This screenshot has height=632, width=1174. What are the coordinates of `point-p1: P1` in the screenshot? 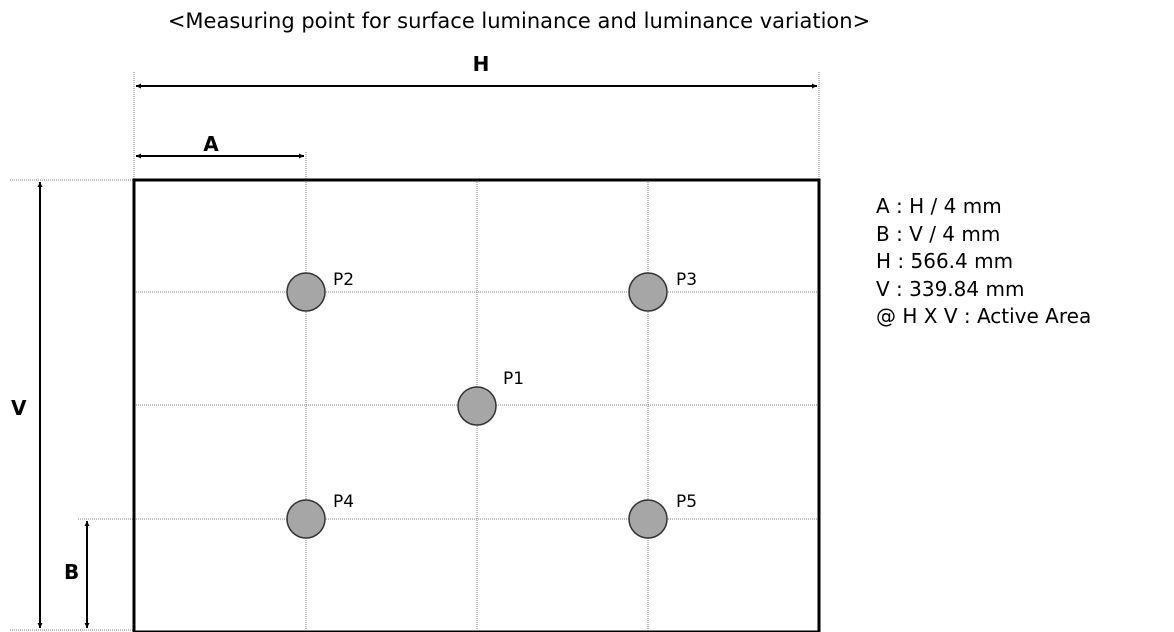 It's located at (490, 397).